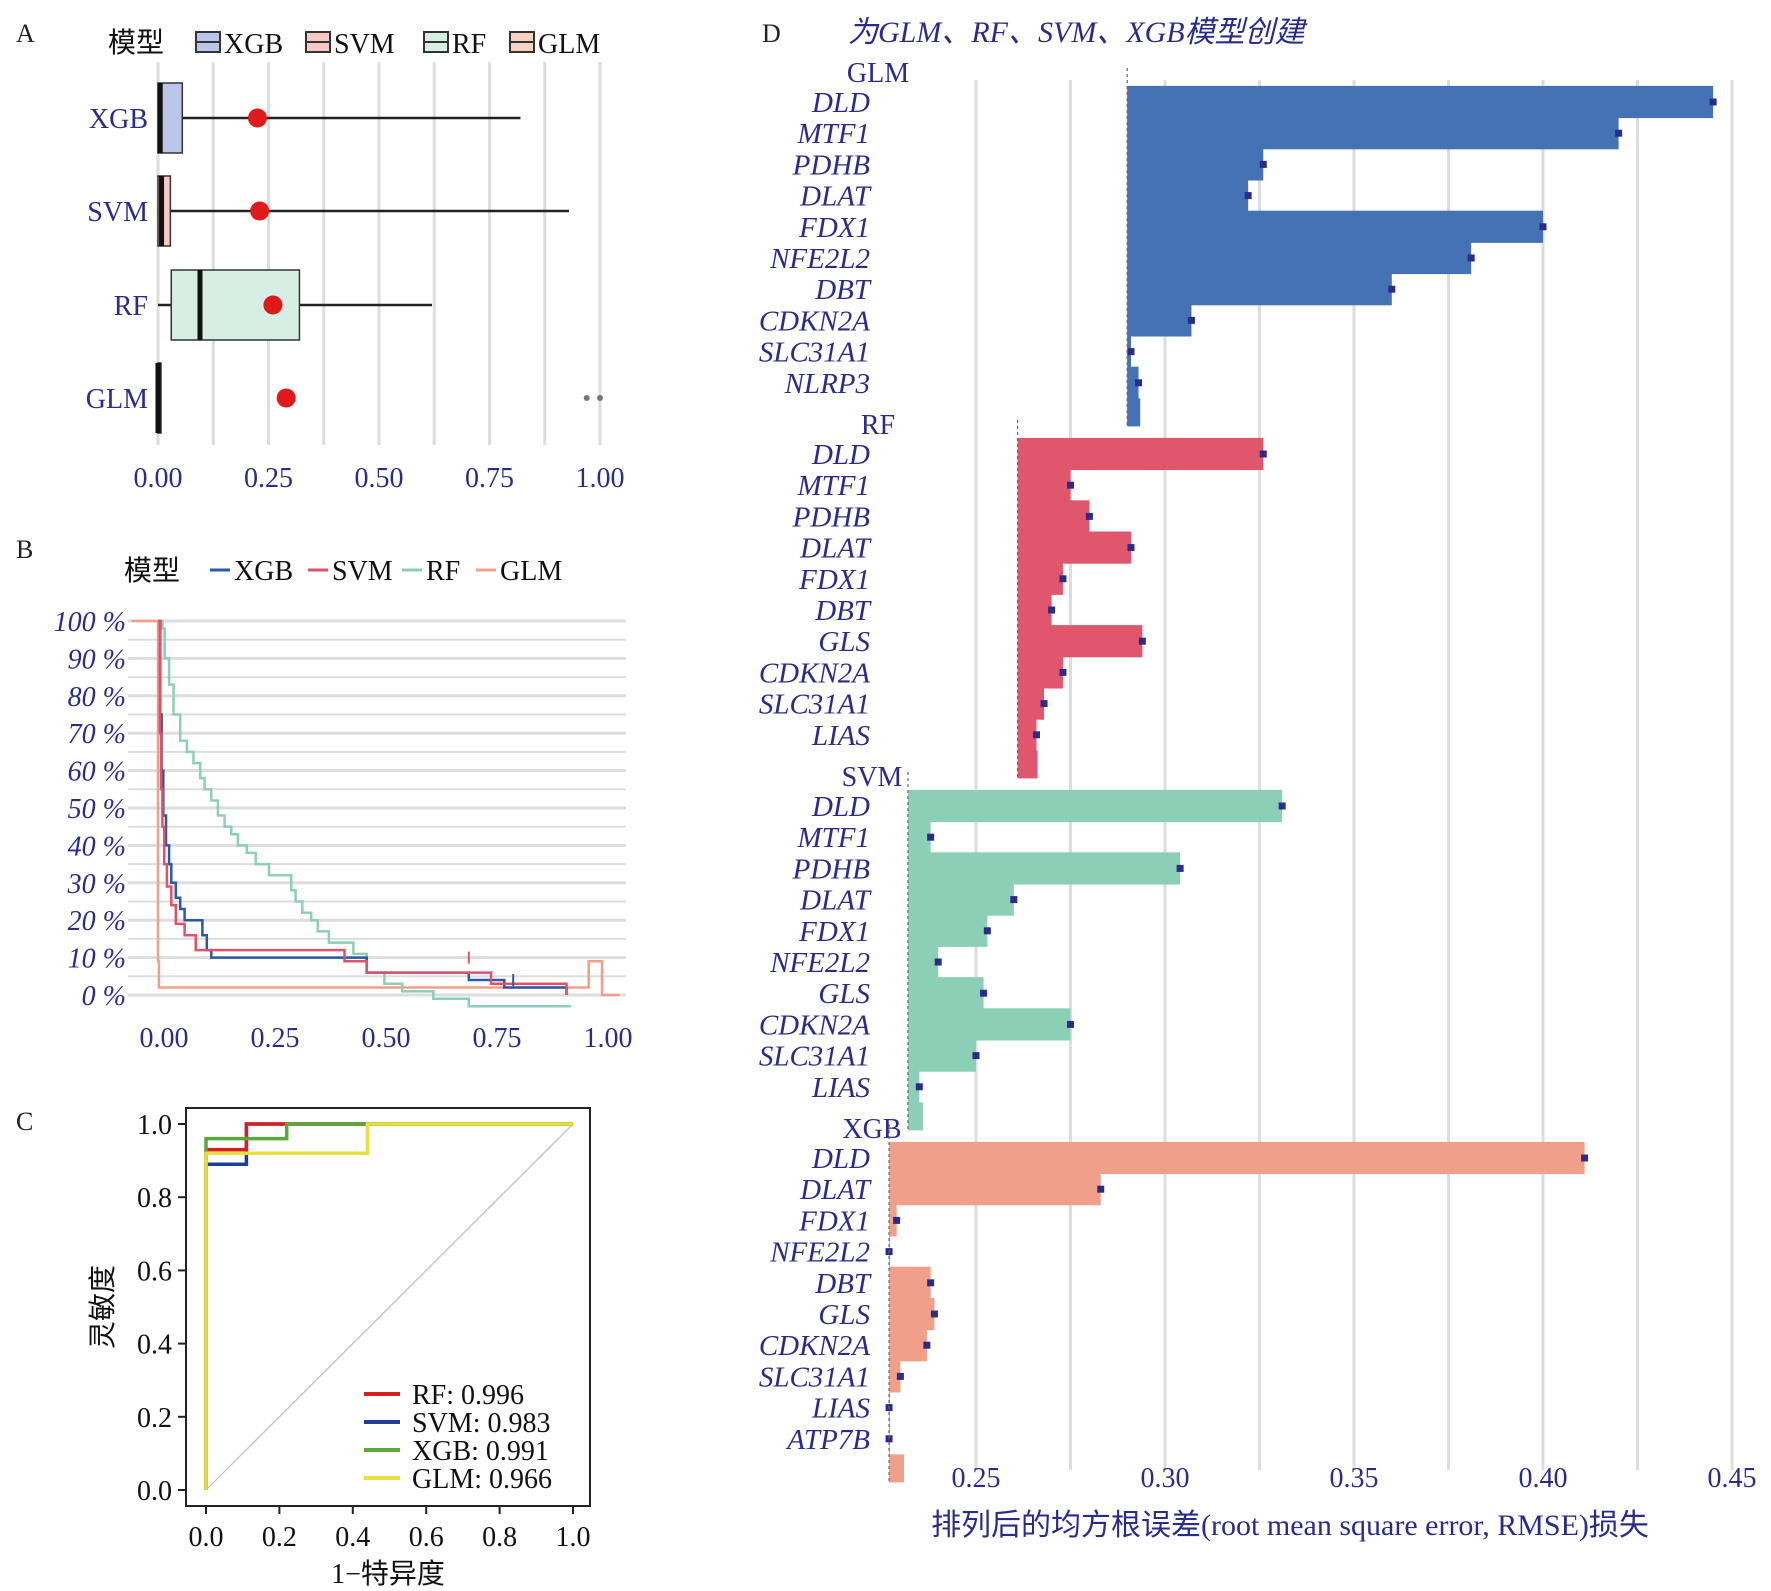  What do you see at coordinates (915, 1116) in the screenshot?
I see `baseline-bar` at bounding box center [915, 1116].